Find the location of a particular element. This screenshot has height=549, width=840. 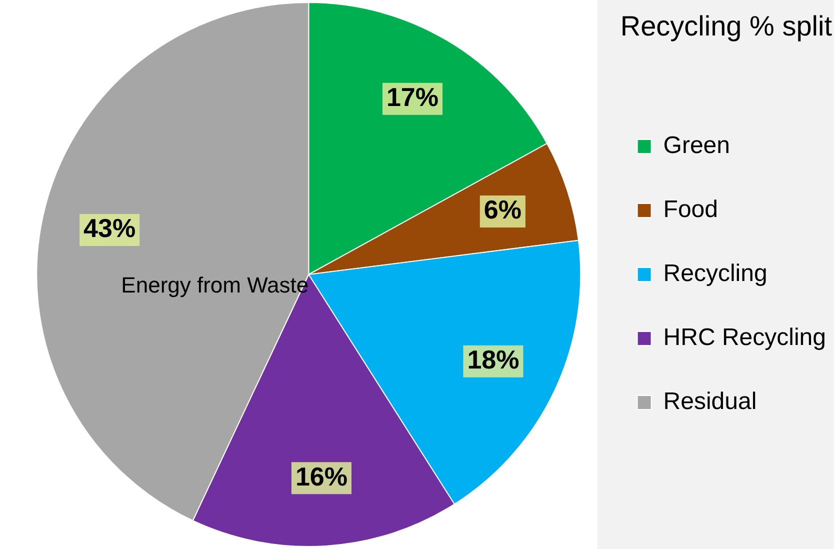

legend-label: Residual is located at coordinates (710, 402).